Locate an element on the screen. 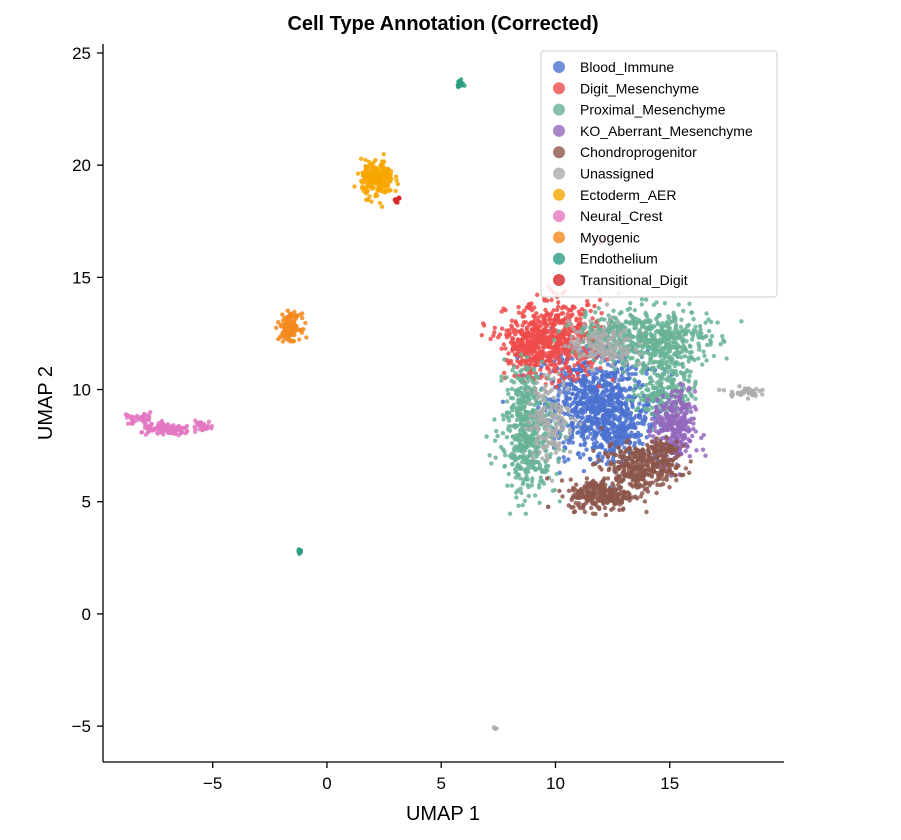 Image resolution: width=901 pixels, height=840 pixels. series-myogenic is located at coordinates (291, 326).